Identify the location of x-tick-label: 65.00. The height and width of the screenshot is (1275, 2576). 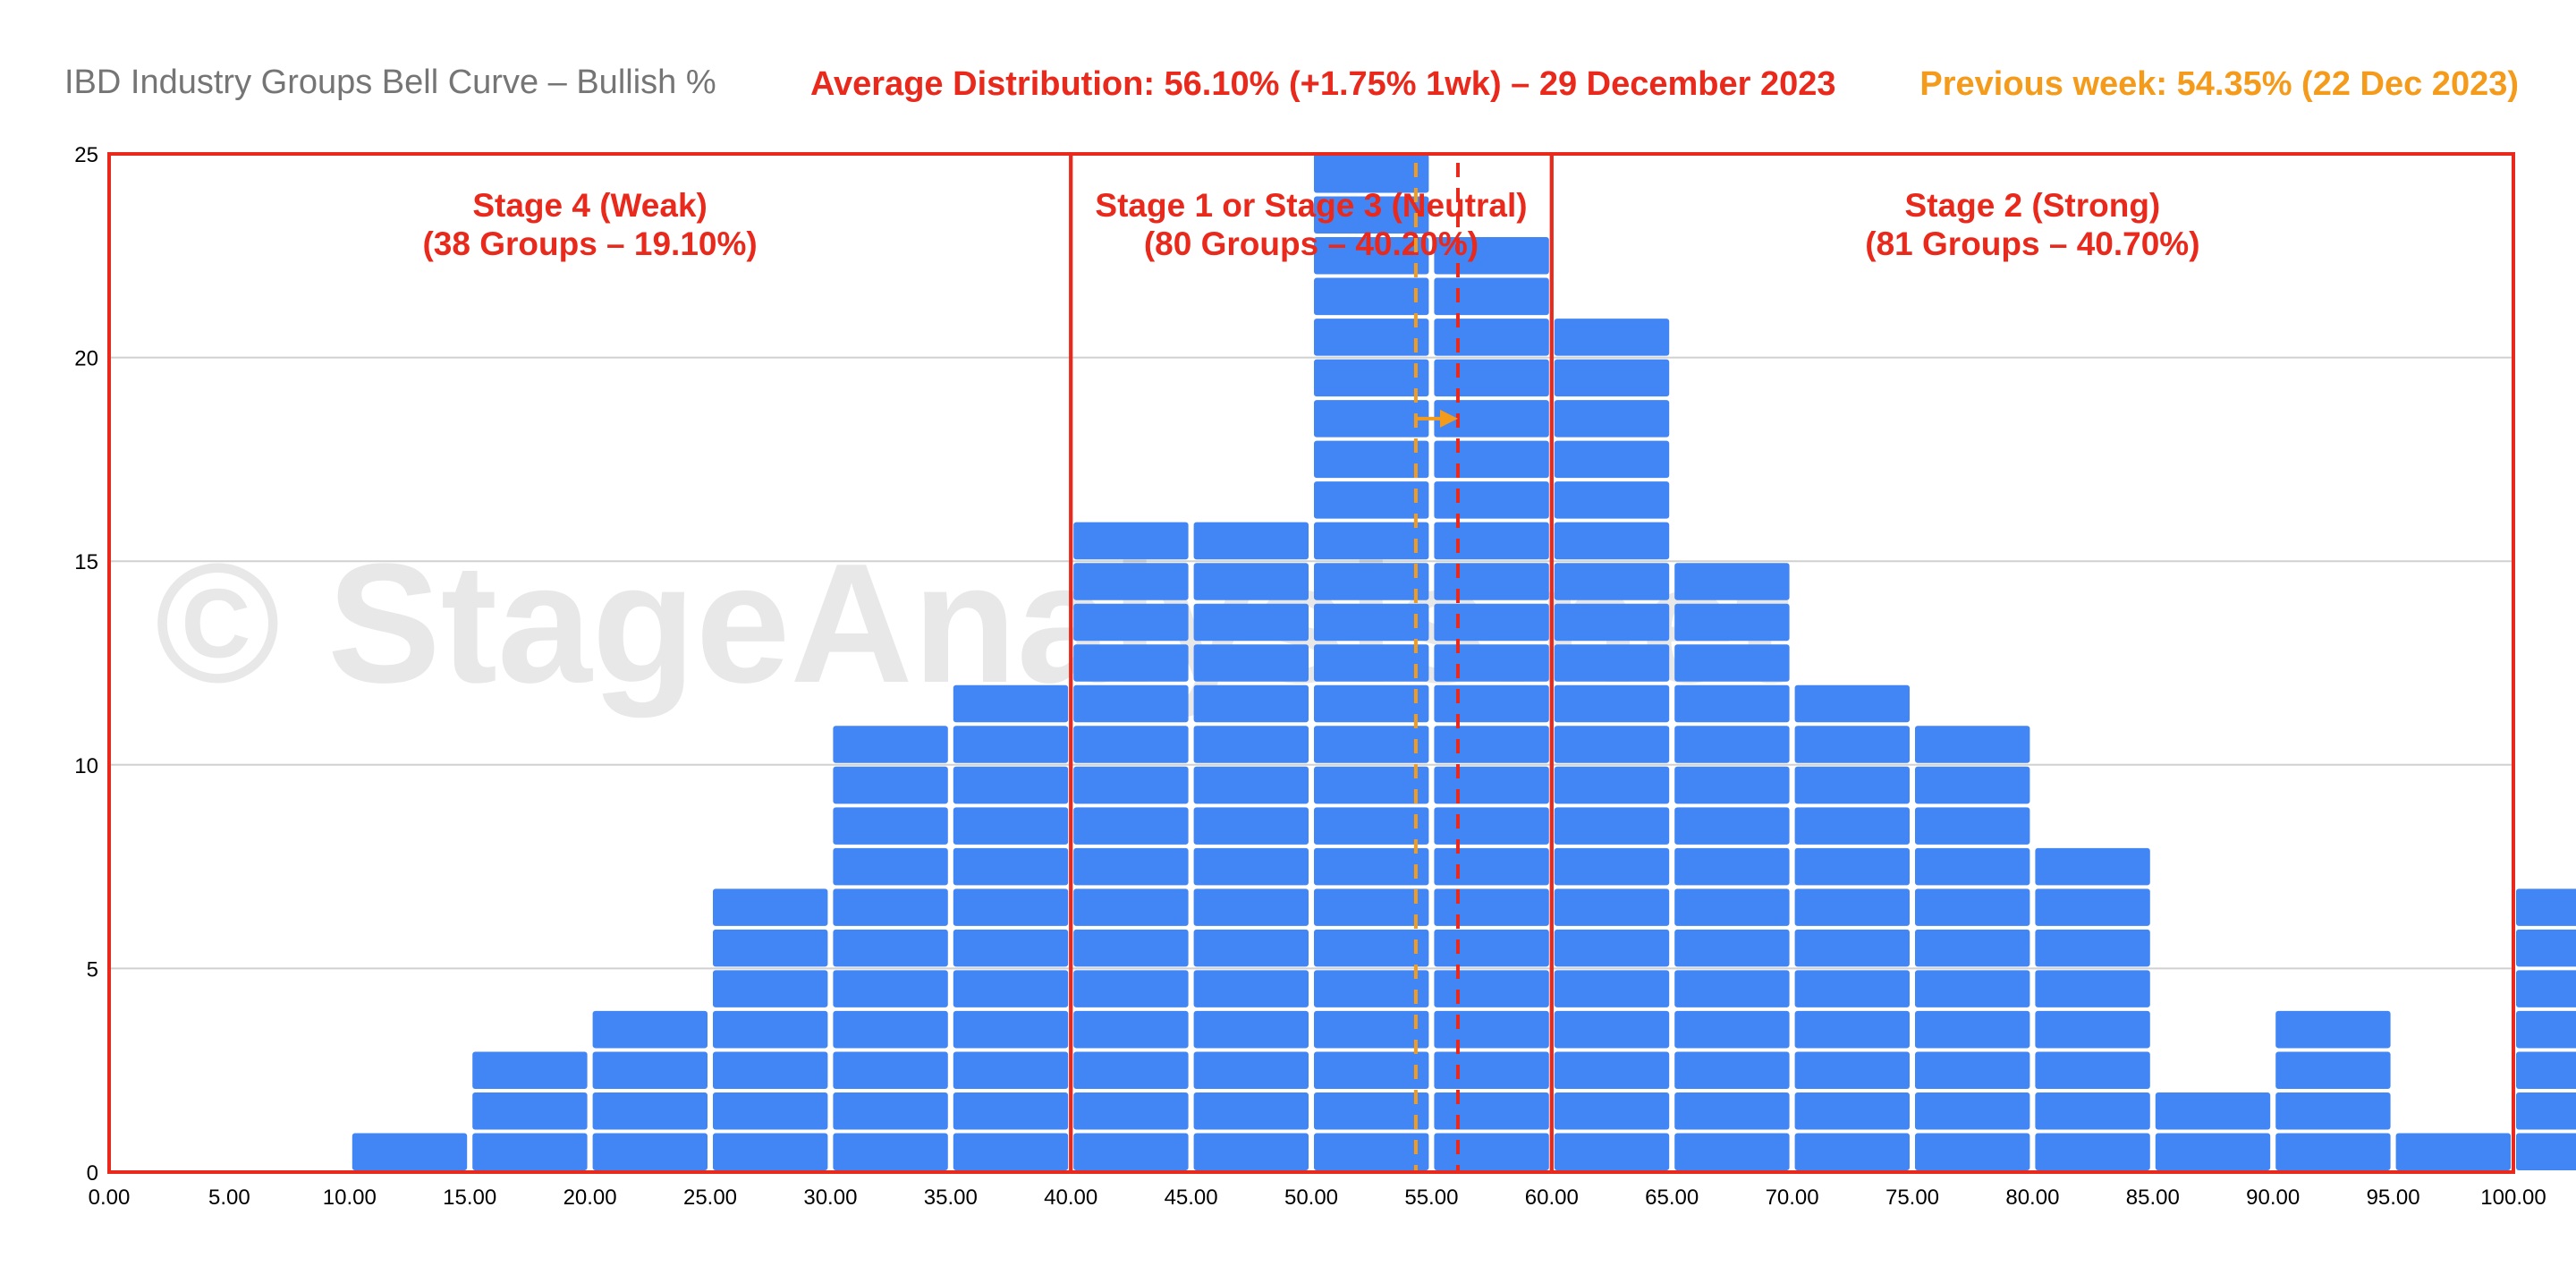
(1672, 1198).